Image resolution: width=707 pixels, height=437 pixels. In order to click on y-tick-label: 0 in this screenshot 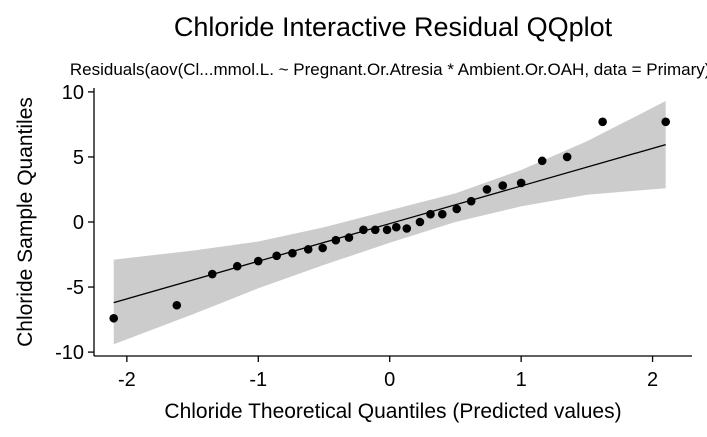, I will do `click(78, 223)`.